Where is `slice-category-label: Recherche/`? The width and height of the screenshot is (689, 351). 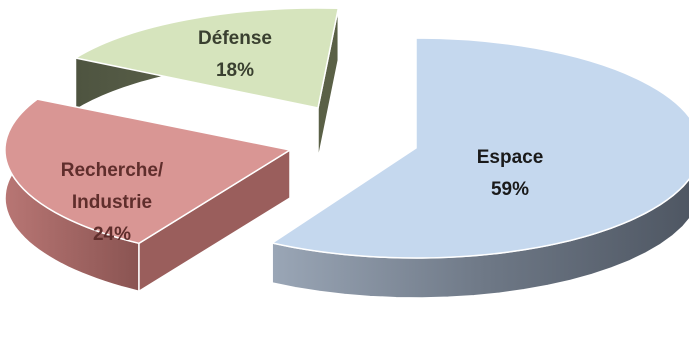
slice-category-label: Recherche/ is located at coordinates (112, 170).